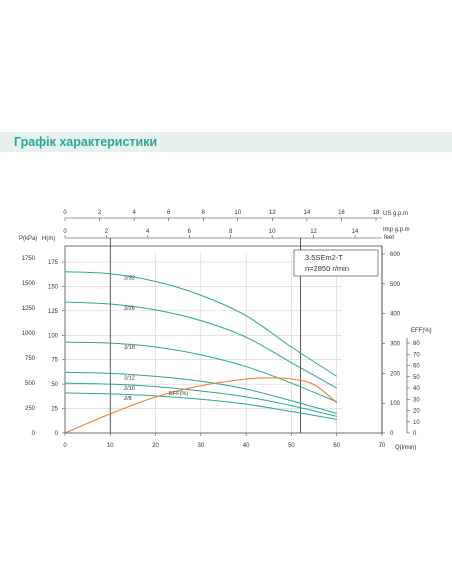  Describe the element at coordinates (395, 255) in the screenshot. I see `feet-tick-label: 600` at that location.